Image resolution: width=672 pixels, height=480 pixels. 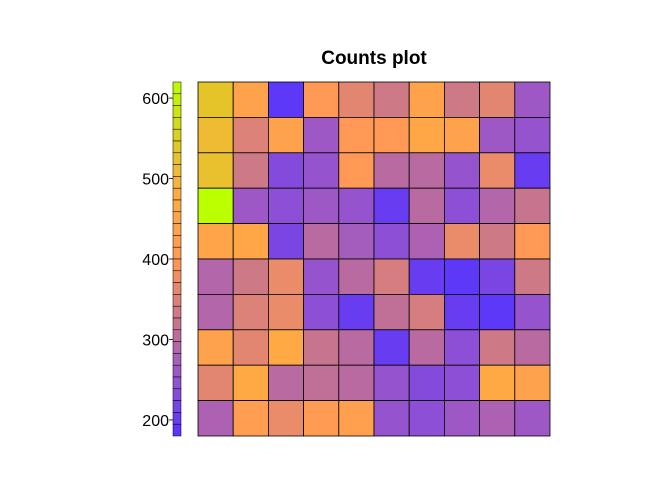 I want to click on heatmap-cell-r1-c9, so click(x=532, y=135).